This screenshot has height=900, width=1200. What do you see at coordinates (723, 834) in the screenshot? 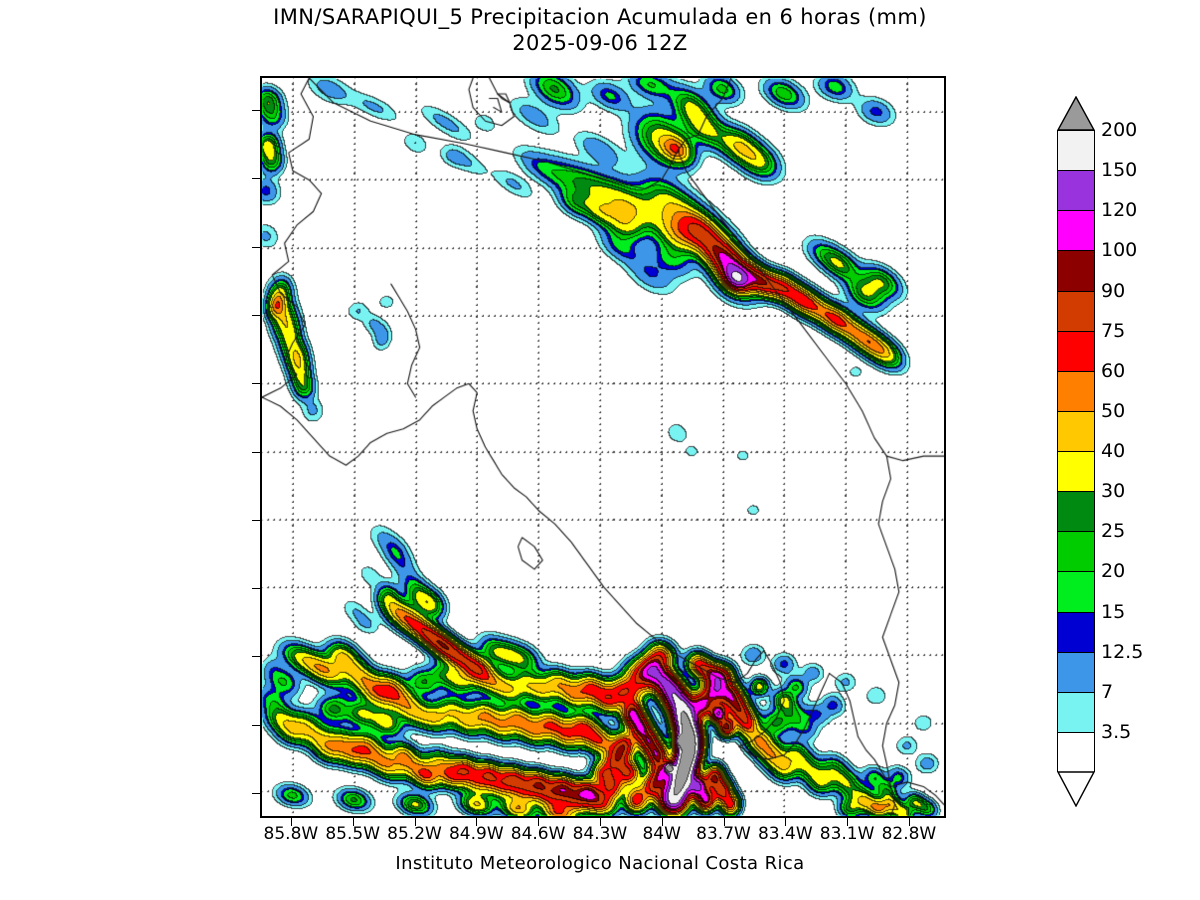
I see `longitude-tick-label: 83.7W` at bounding box center [723, 834].